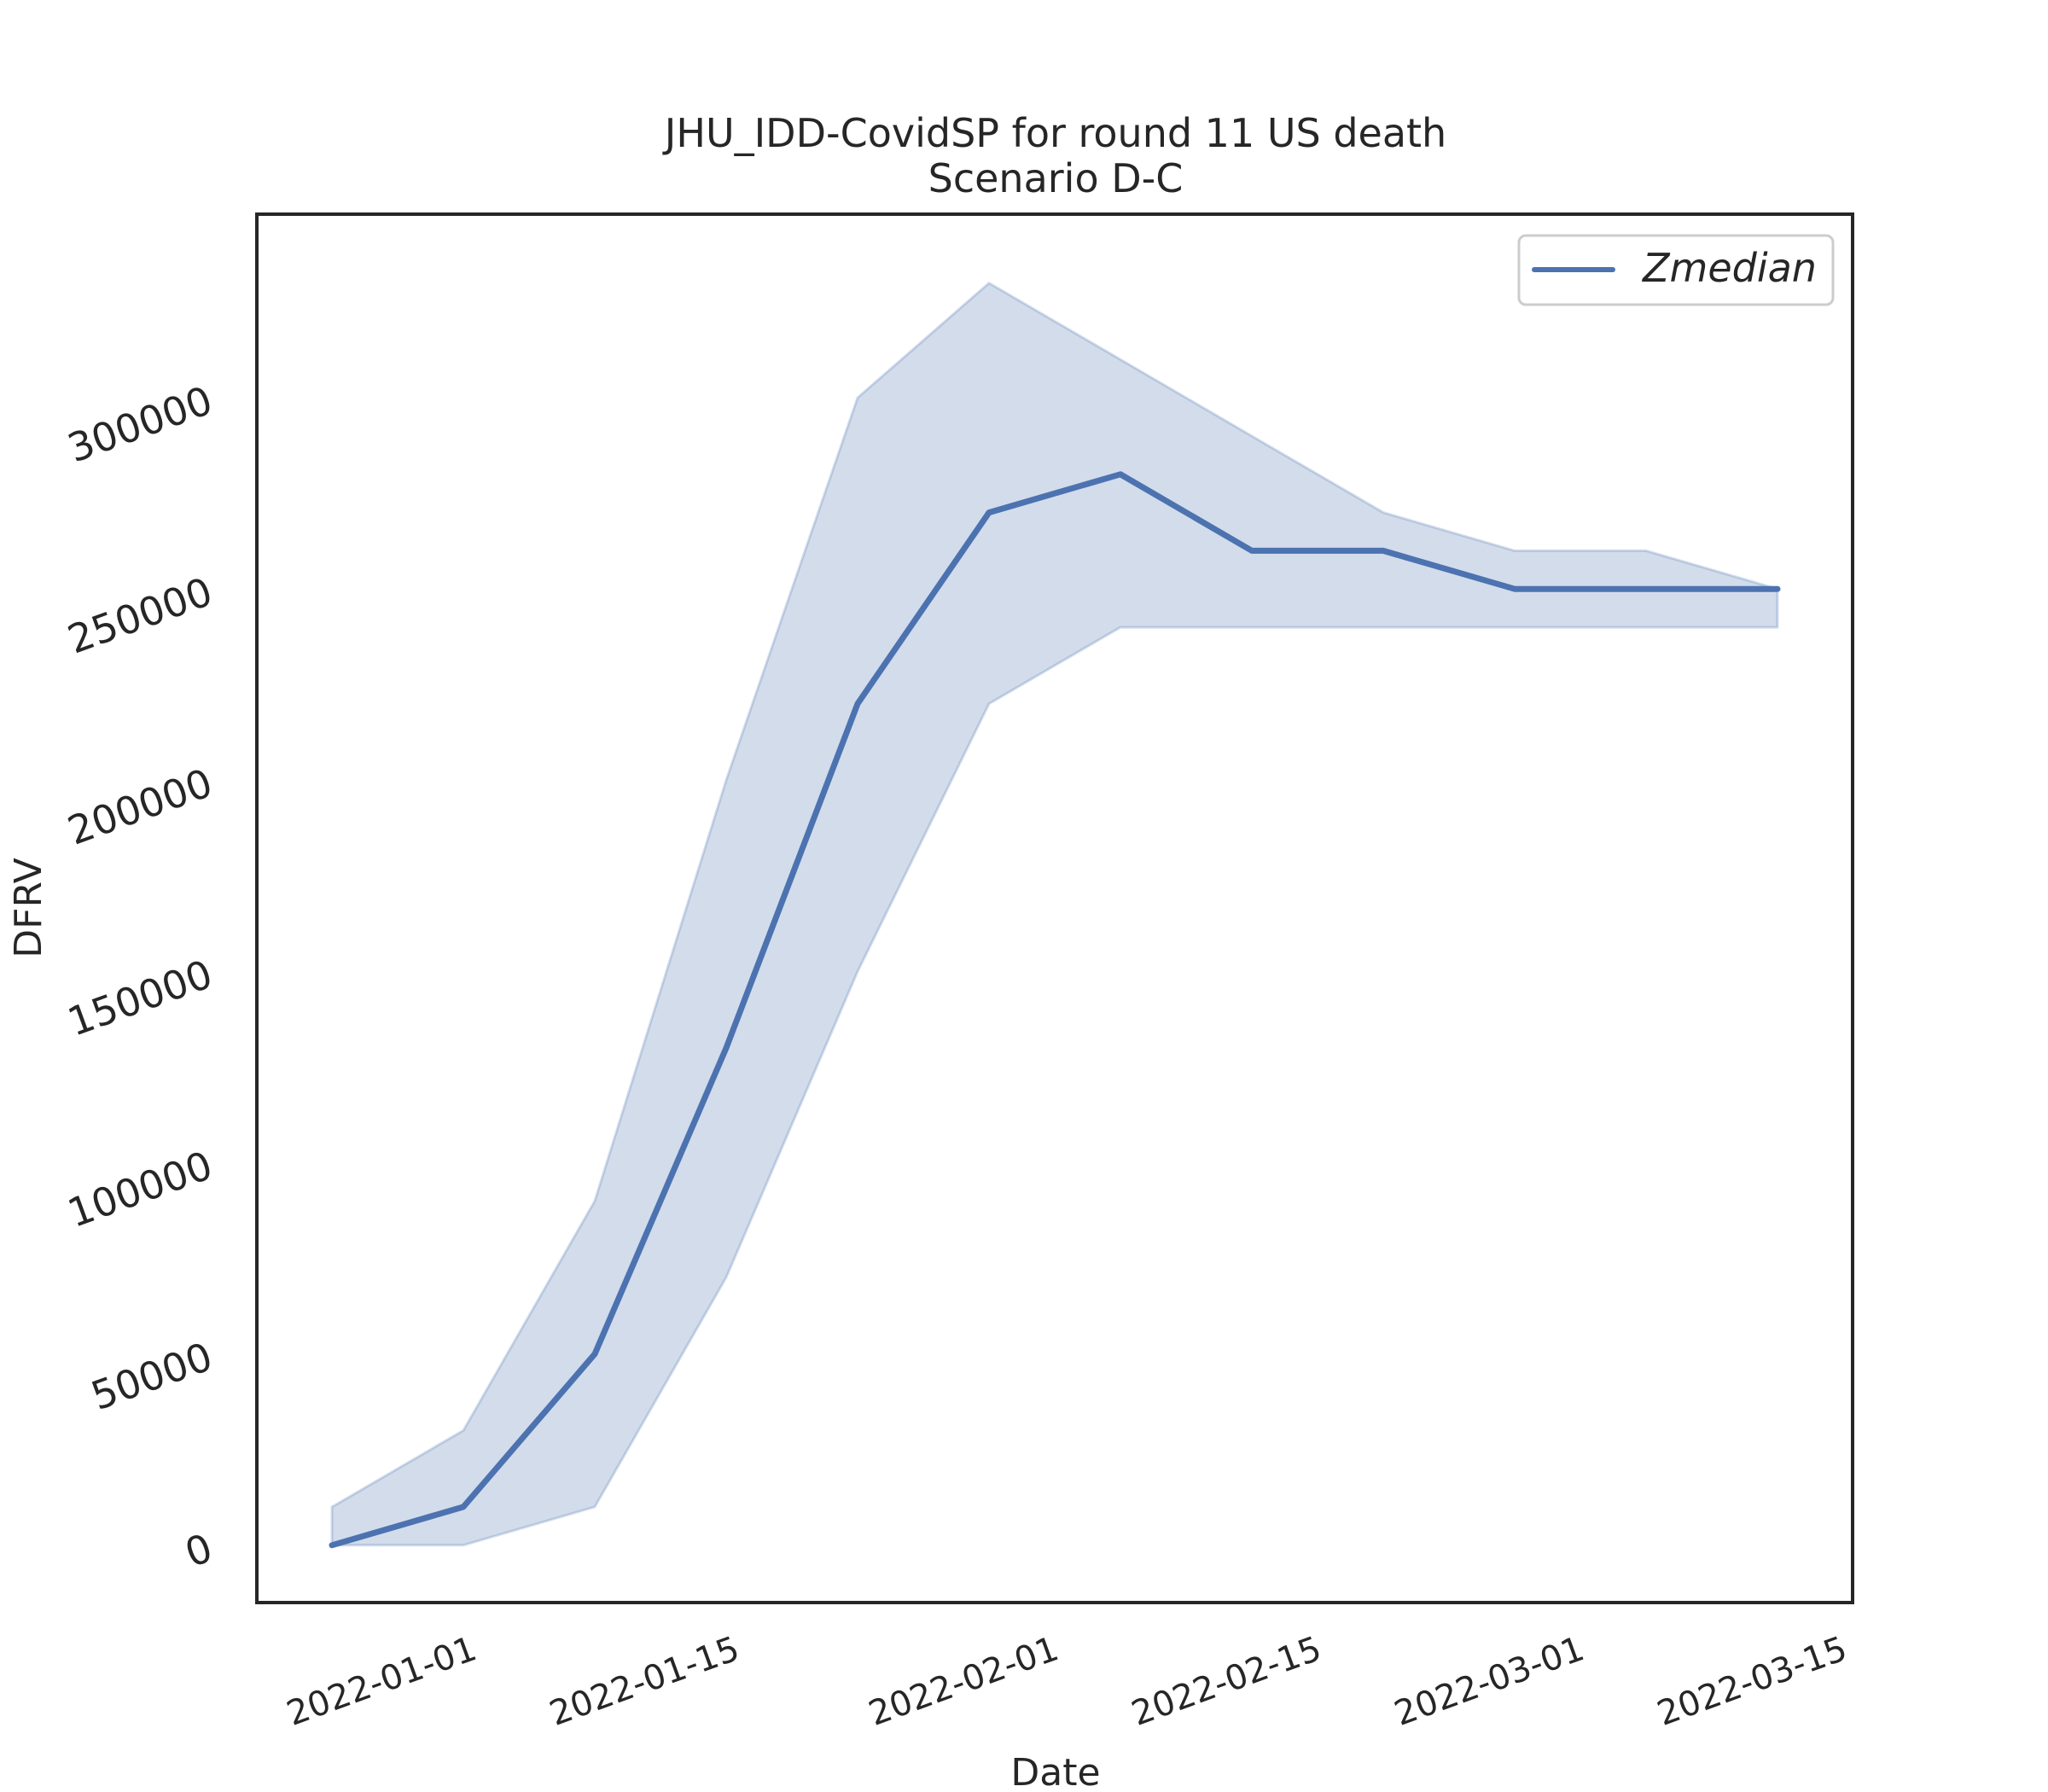  What do you see at coordinates (1054, 133) in the screenshot?
I see `chart-title: JHU_IDD-CovidSP for round 11 US death` at bounding box center [1054, 133].